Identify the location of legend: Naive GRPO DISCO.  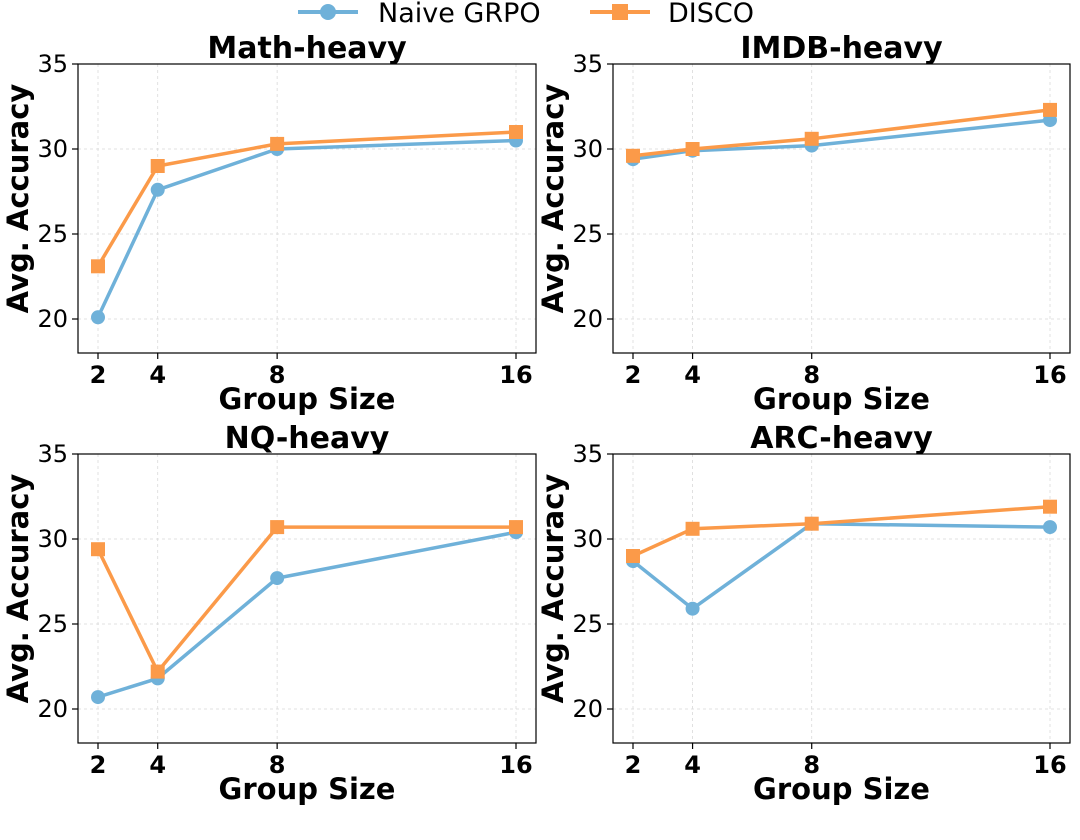
(526, 14).